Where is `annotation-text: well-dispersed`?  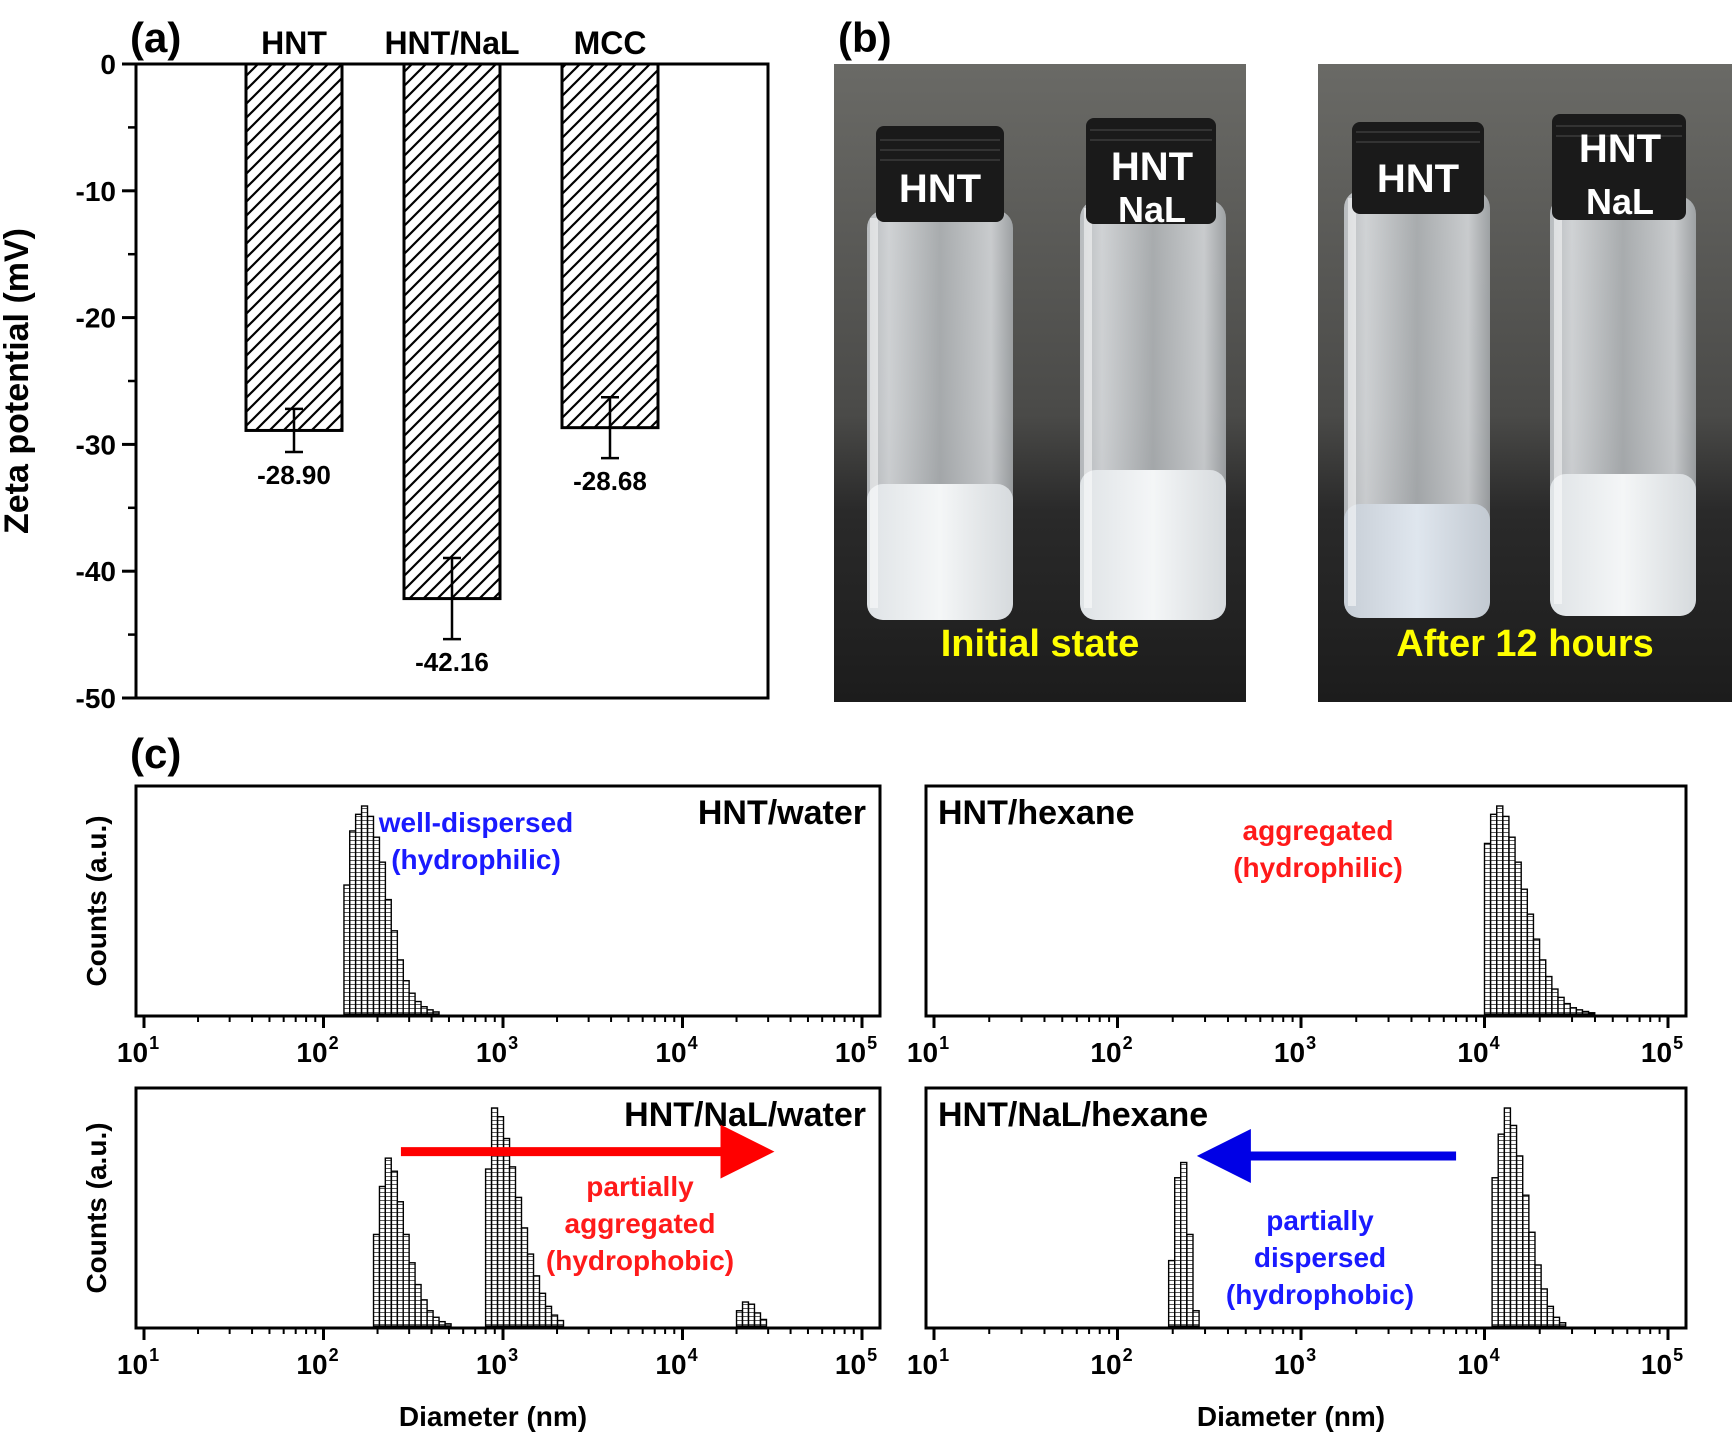
annotation-text: well-dispersed is located at coordinates (476, 822).